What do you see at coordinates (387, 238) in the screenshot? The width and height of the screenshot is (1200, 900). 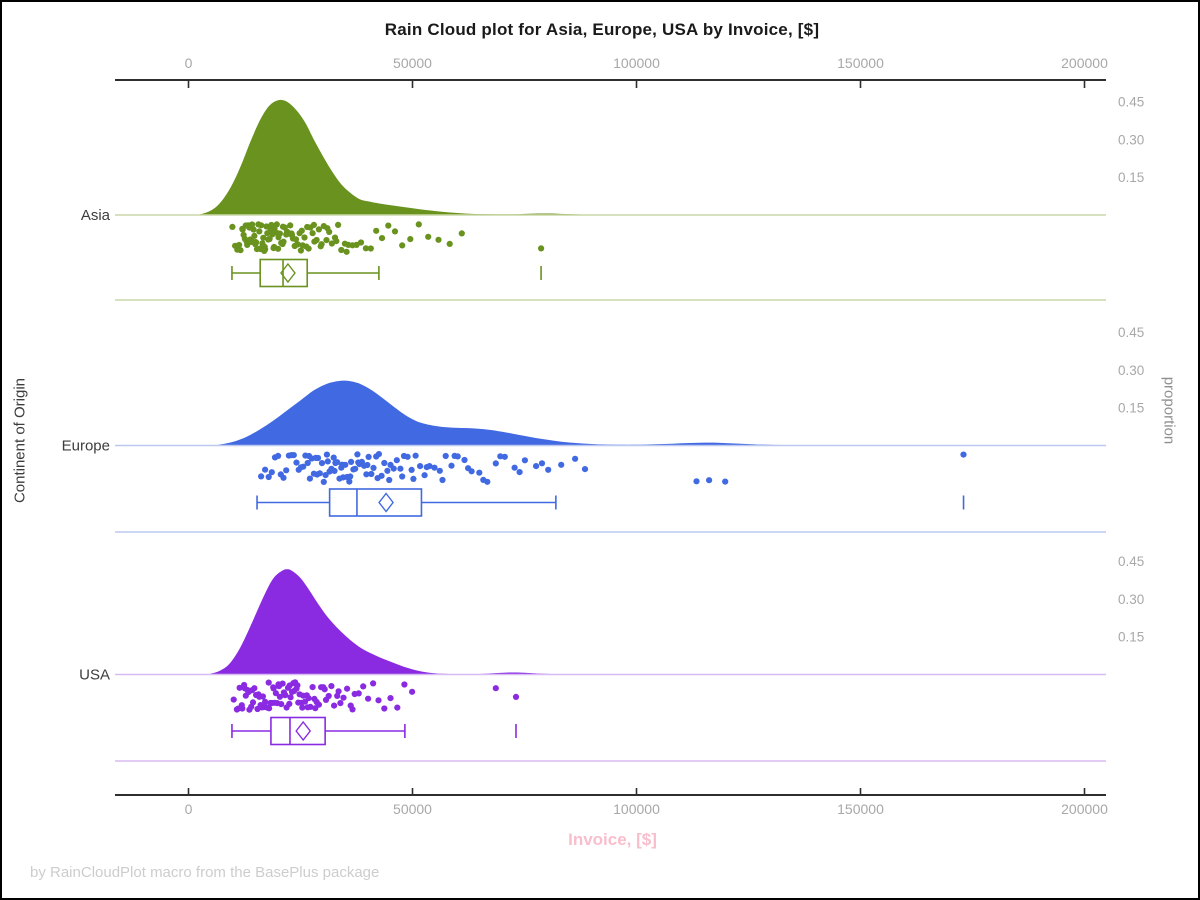 I see `rain-asia` at bounding box center [387, 238].